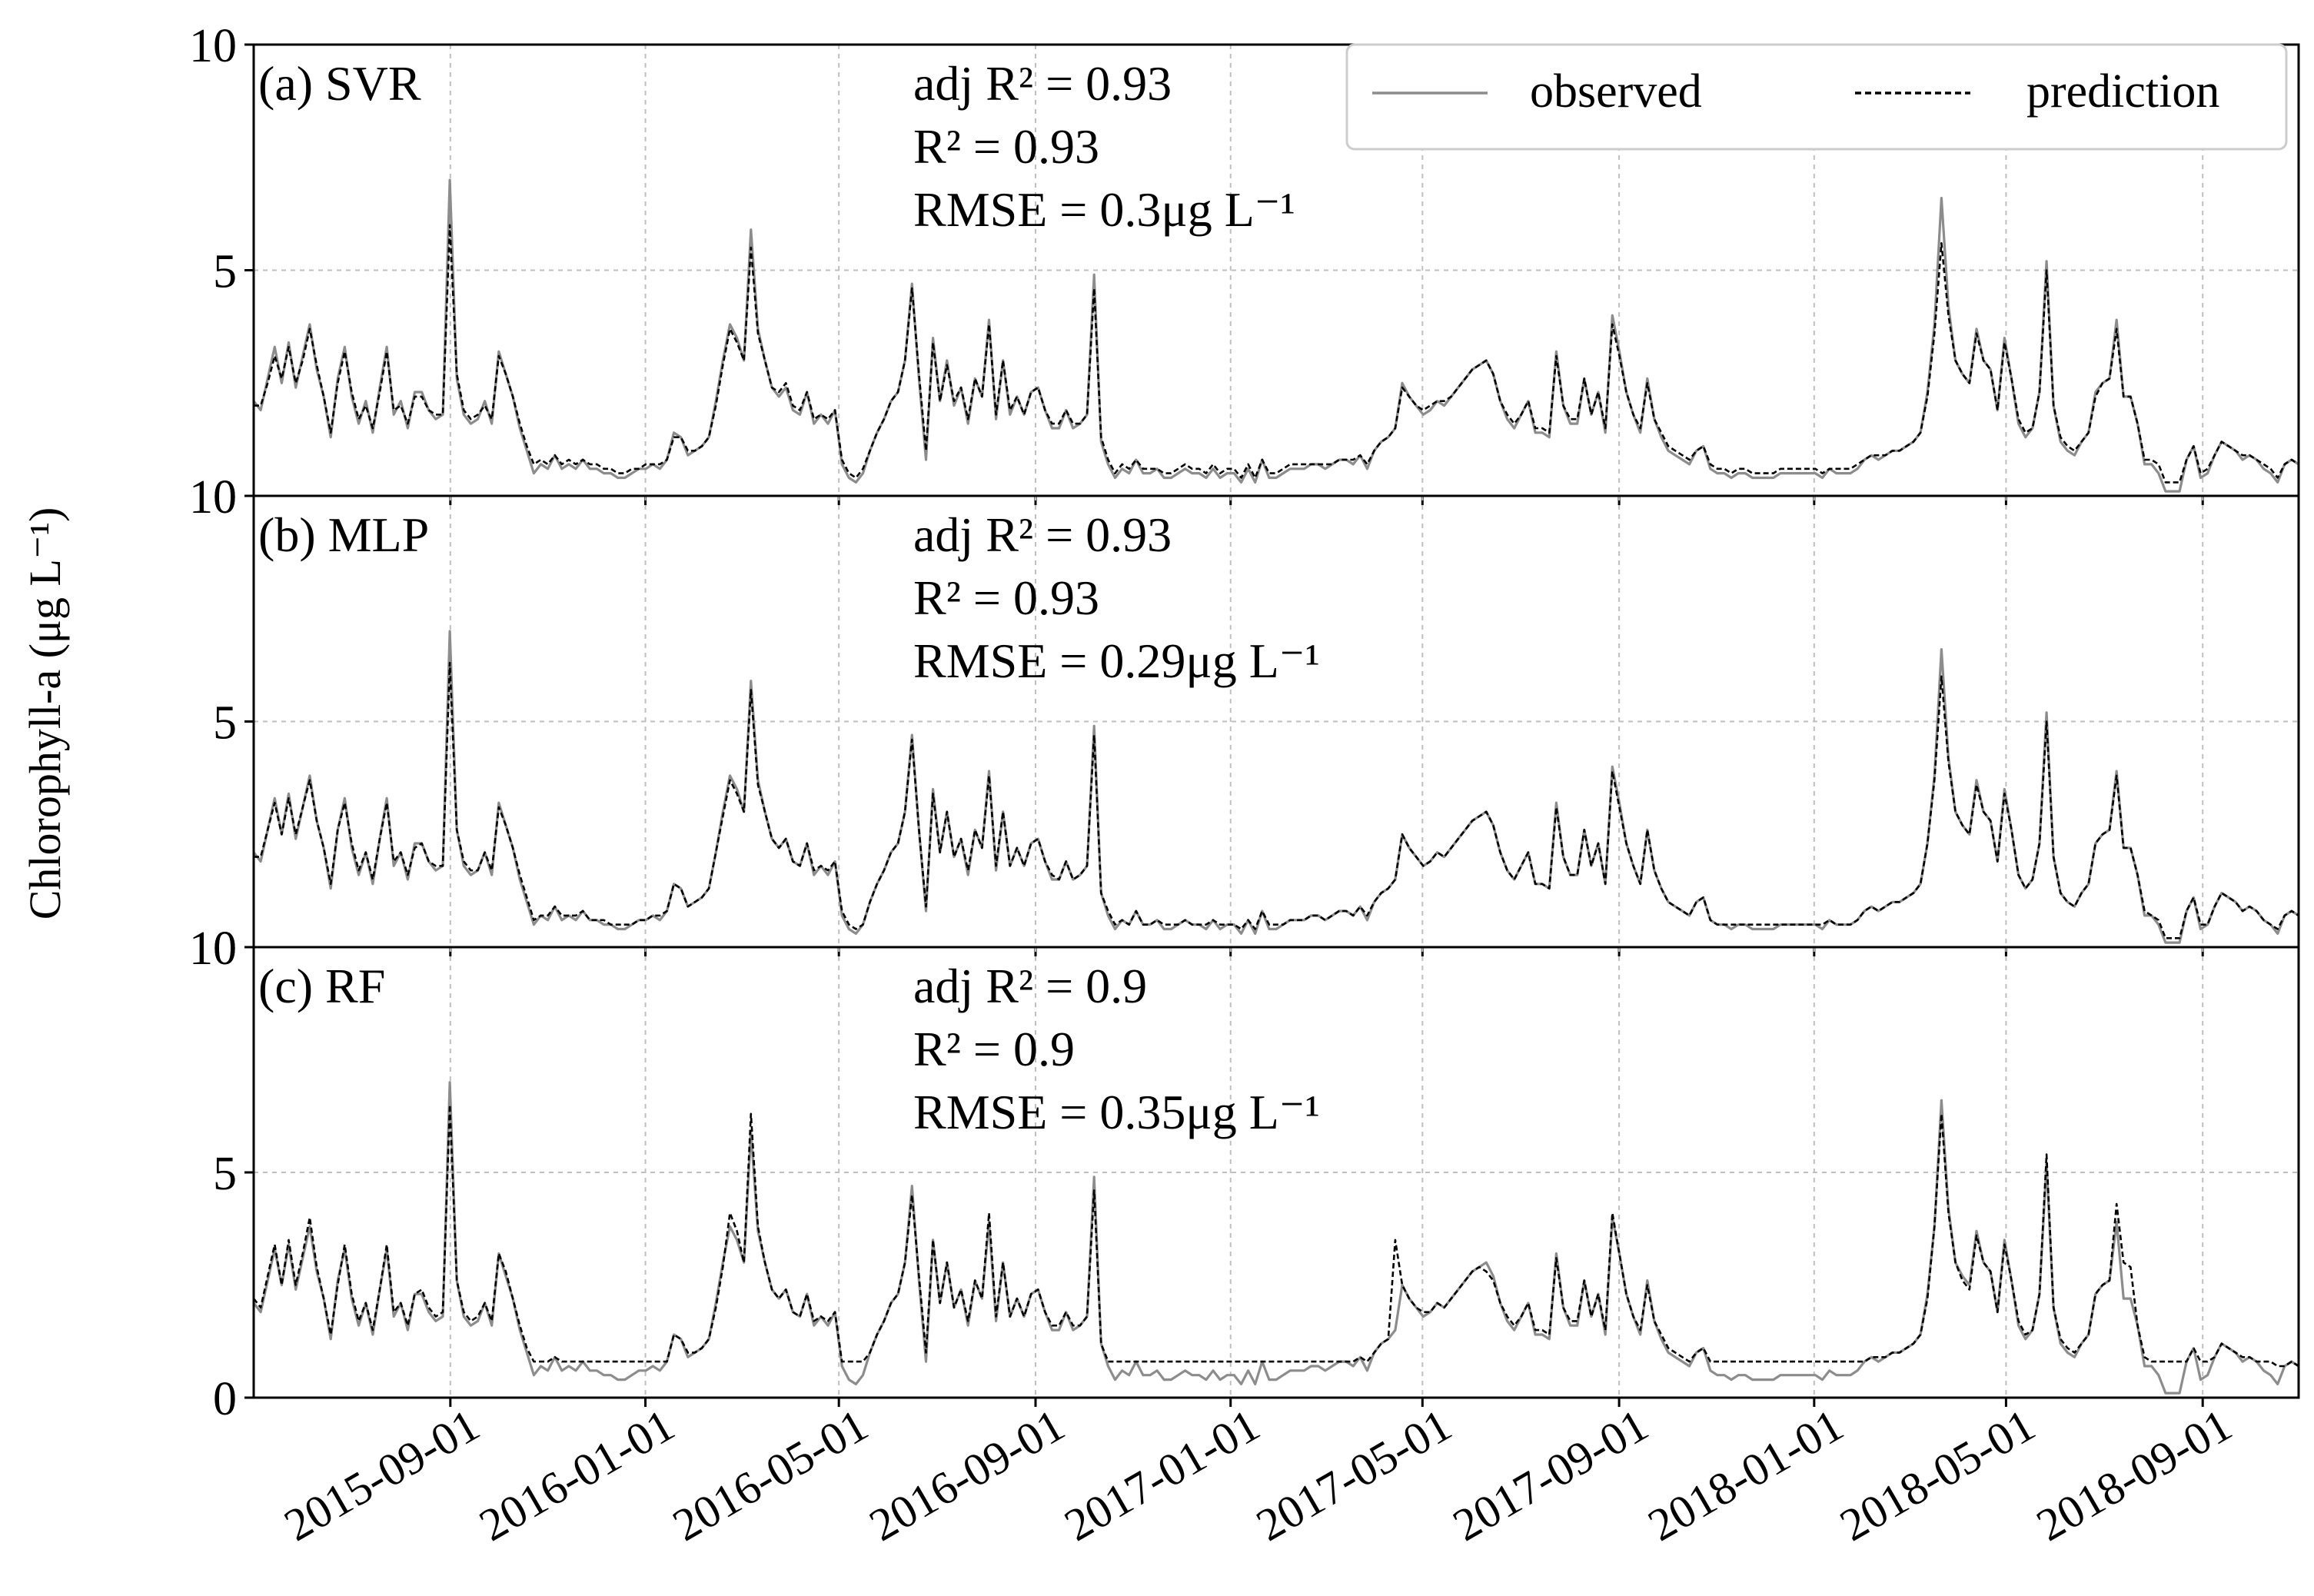 This screenshot has height=1596, width=2314. I want to click on stat-r2: R² = 0.9, so click(994, 1049).